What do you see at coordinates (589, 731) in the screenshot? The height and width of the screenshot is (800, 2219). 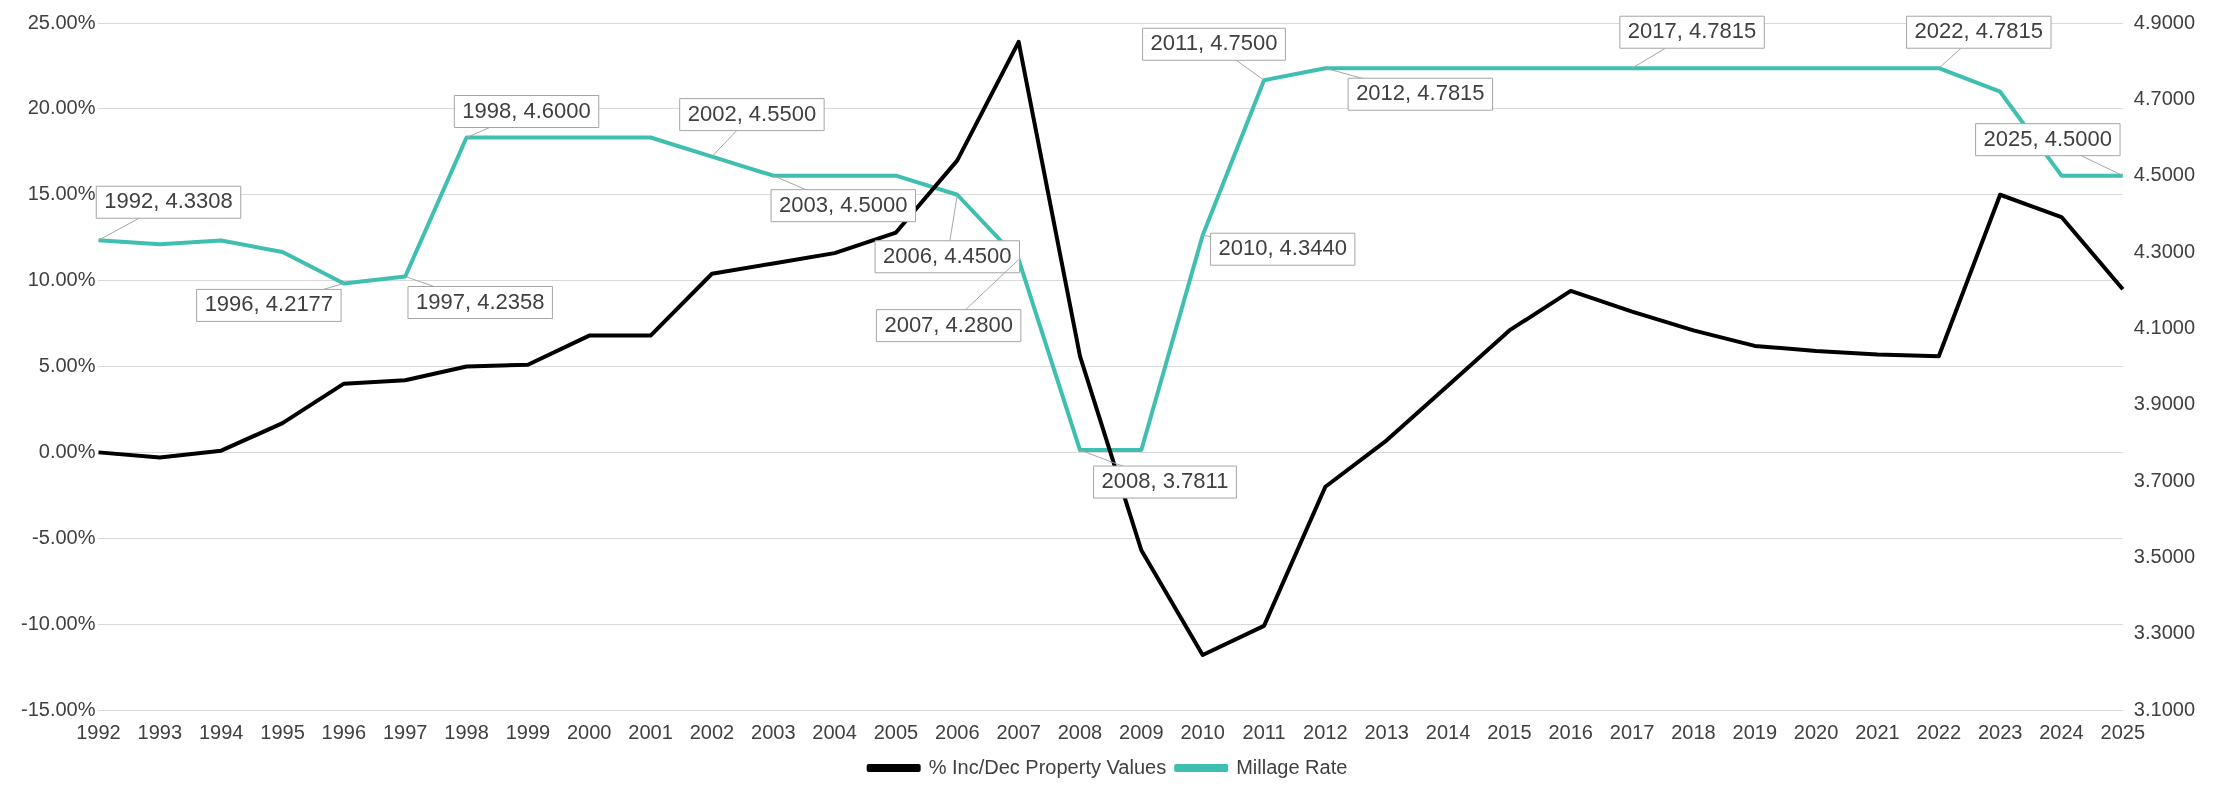 I see `x-tick-label: 2000` at bounding box center [589, 731].